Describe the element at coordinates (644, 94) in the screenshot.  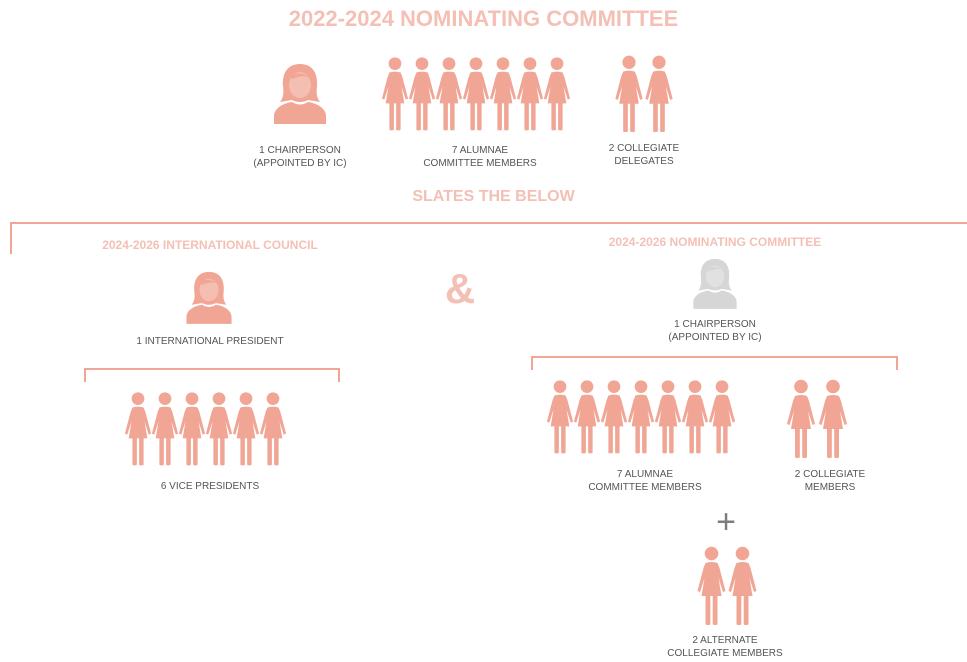
I see `top-collegiate-figures` at that location.